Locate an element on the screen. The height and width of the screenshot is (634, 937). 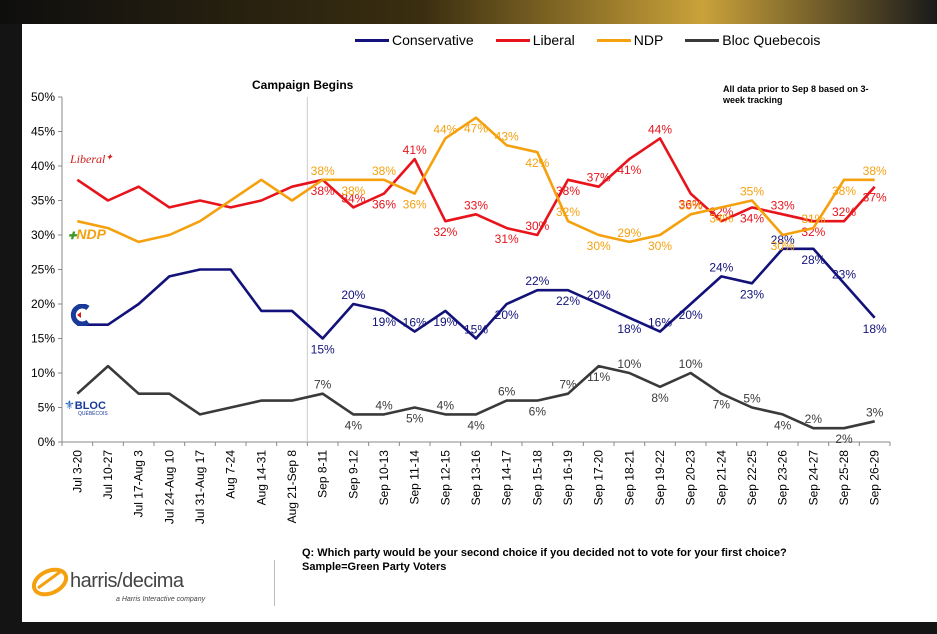
y-tick-label: 20% is located at coordinates (43, 304).